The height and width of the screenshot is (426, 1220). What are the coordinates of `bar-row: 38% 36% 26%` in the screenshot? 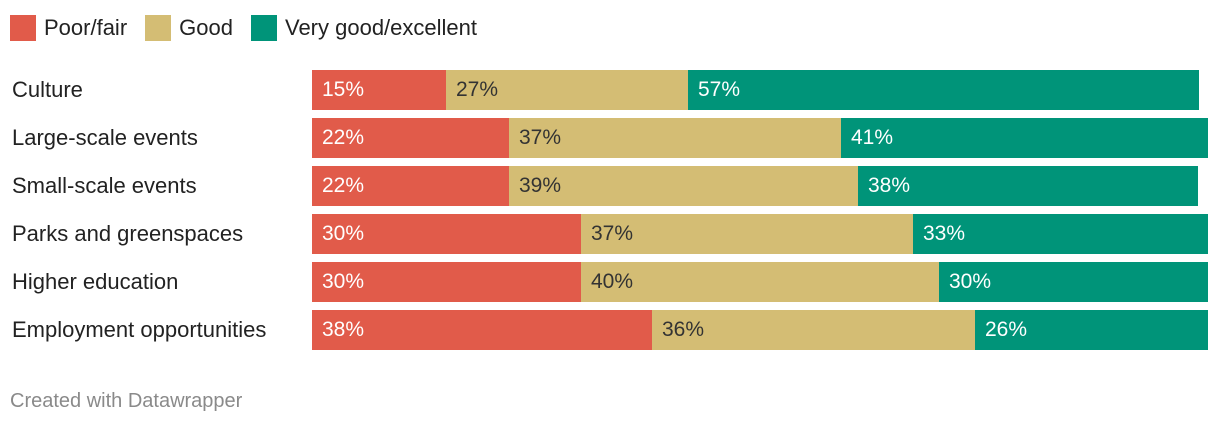 It's located at (760, 330).